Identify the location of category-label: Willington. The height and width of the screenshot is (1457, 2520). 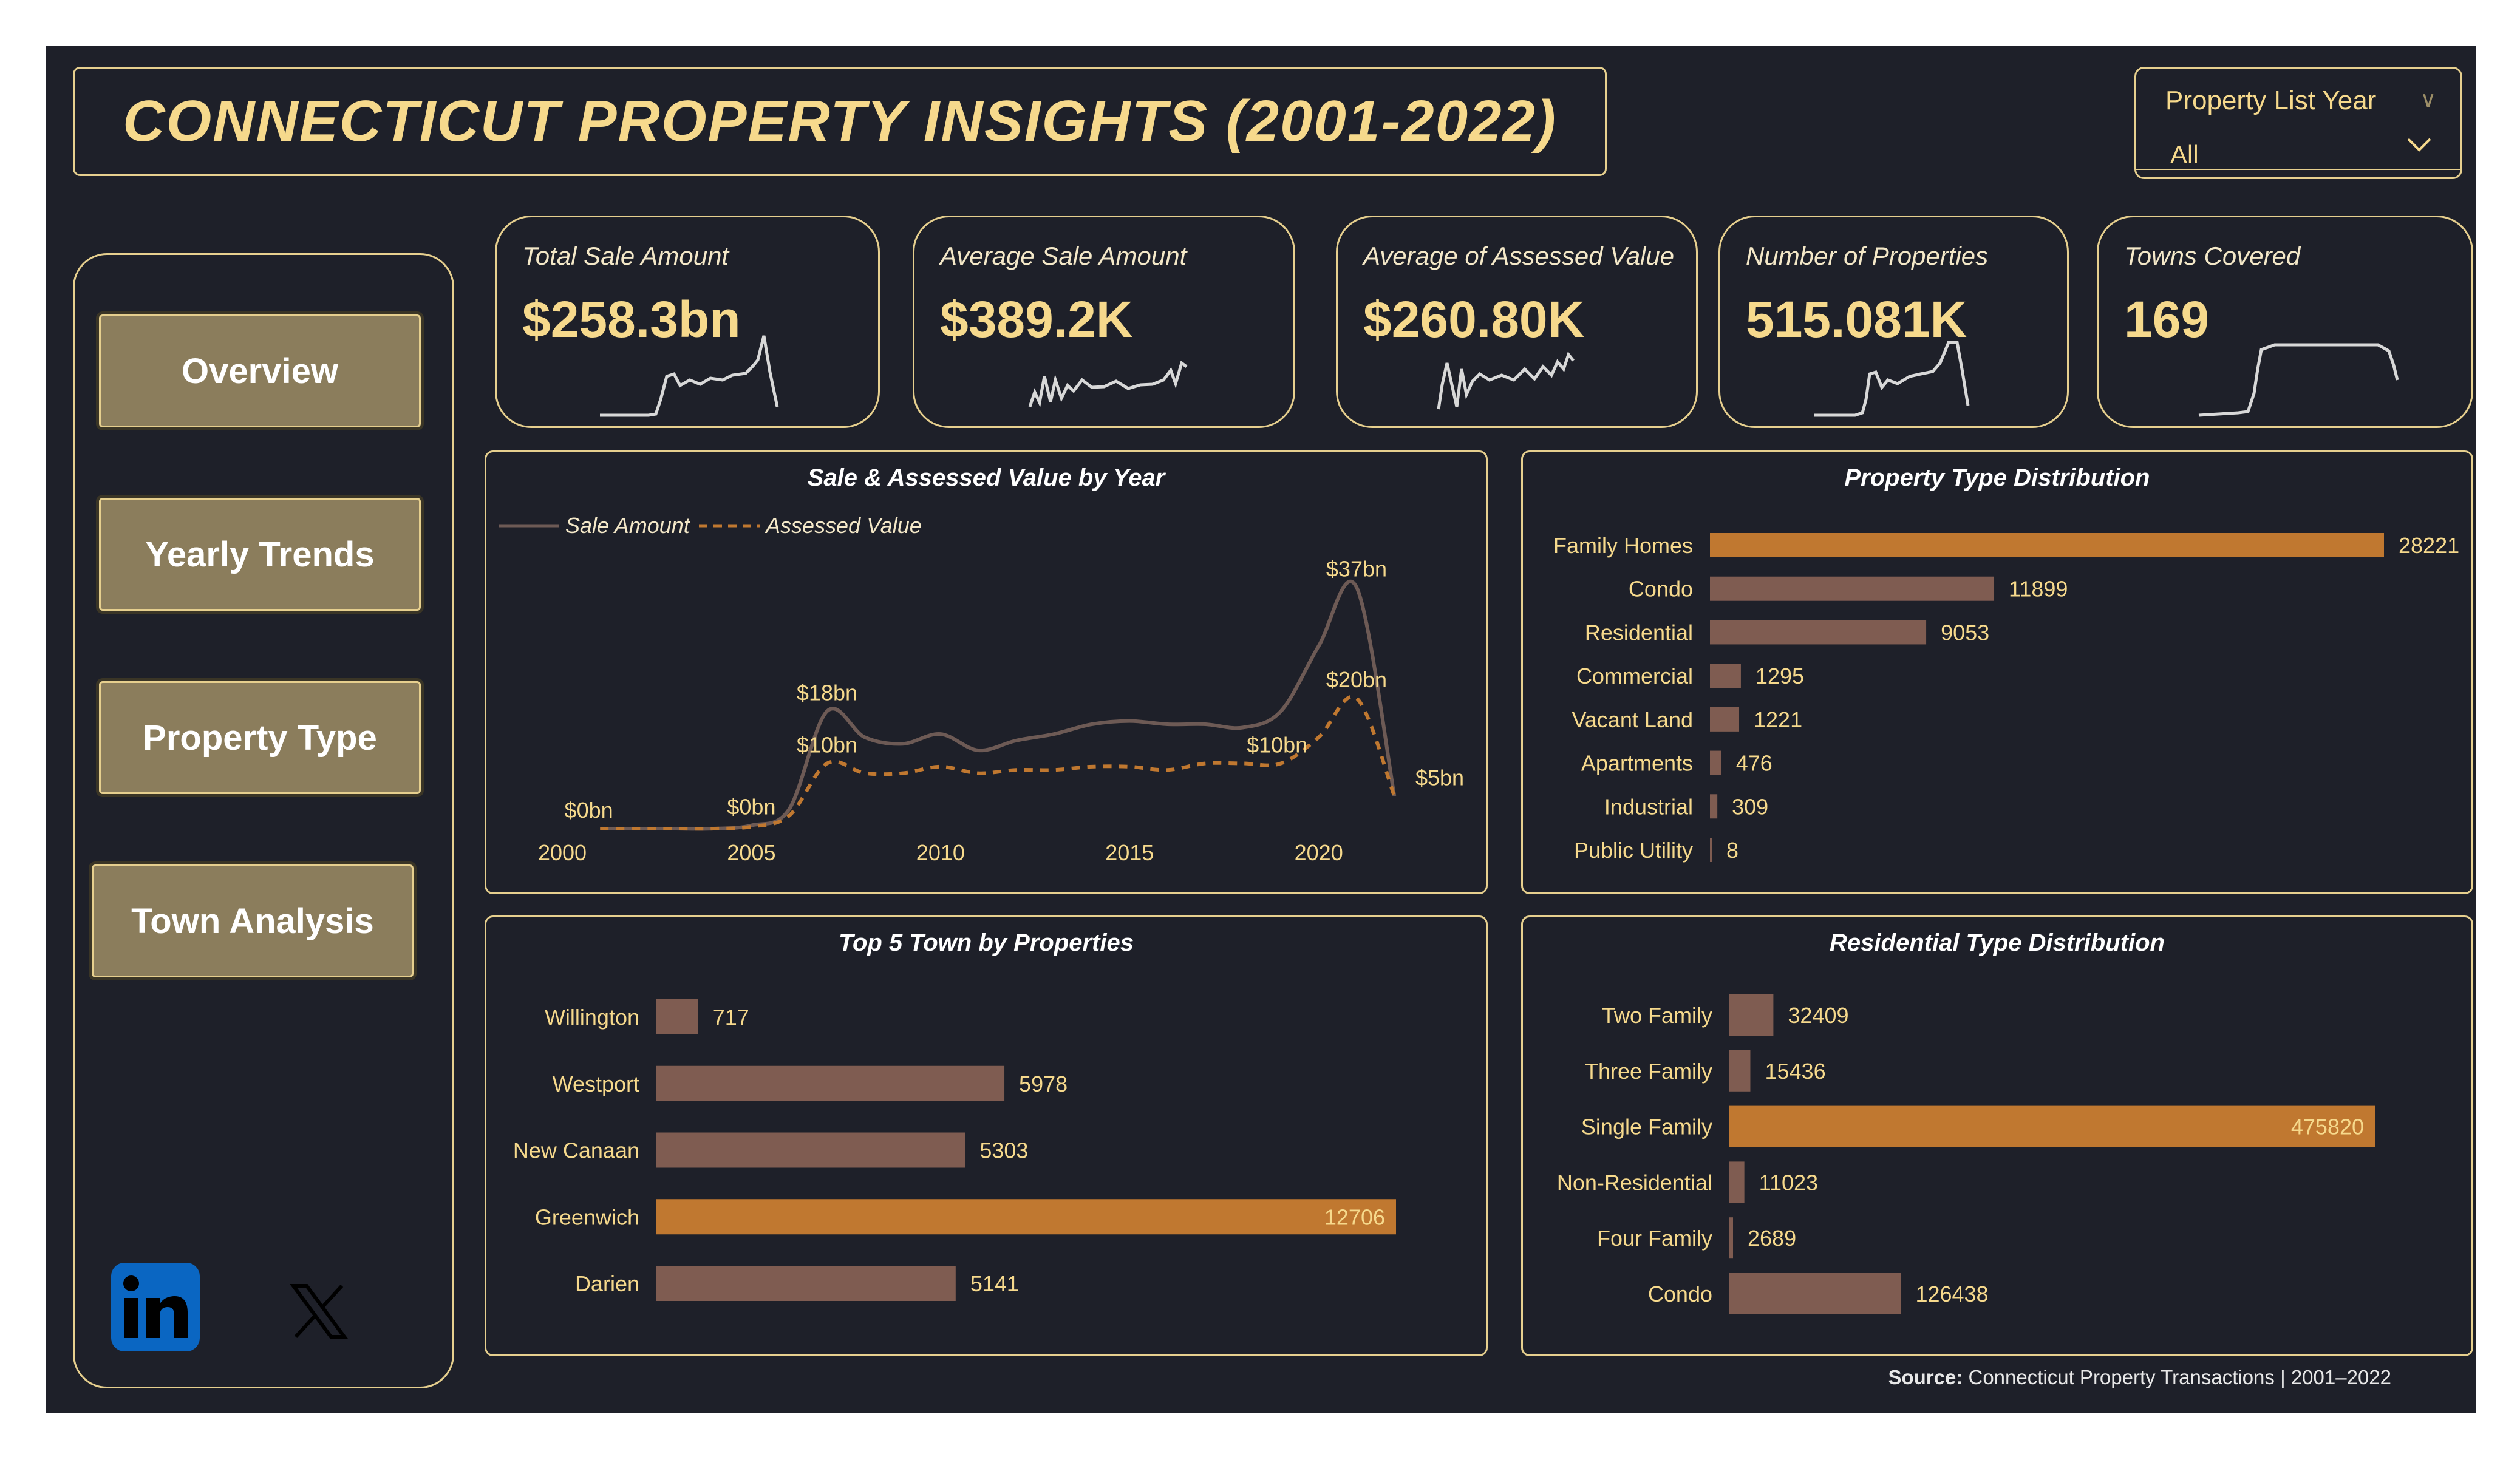
(592, 1017).